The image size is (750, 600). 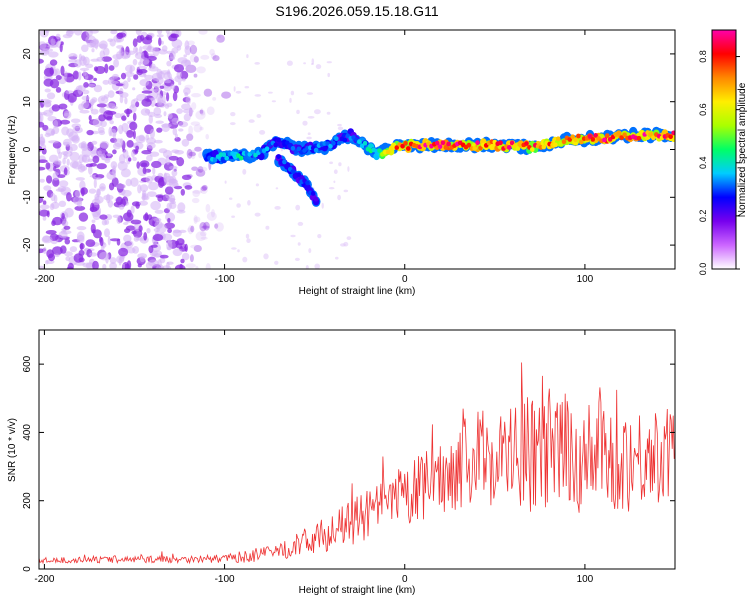 I want to click on colorbar-ticks: 0.0 0.2 0.4 0.6 0.8, so click(x=719, y=162).